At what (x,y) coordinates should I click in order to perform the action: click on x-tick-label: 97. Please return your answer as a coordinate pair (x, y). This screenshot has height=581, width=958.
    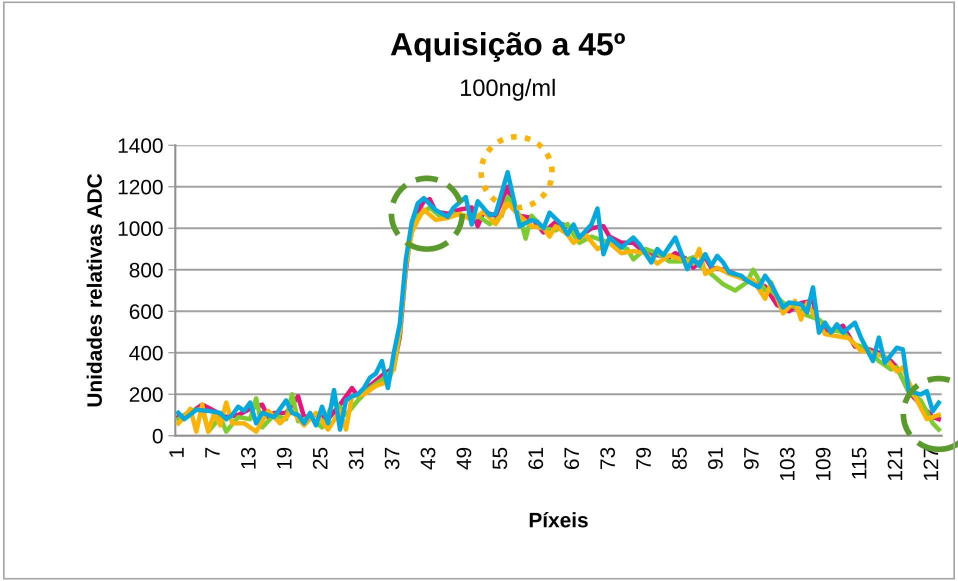
    Looking at the image, I should click on (751, 459).